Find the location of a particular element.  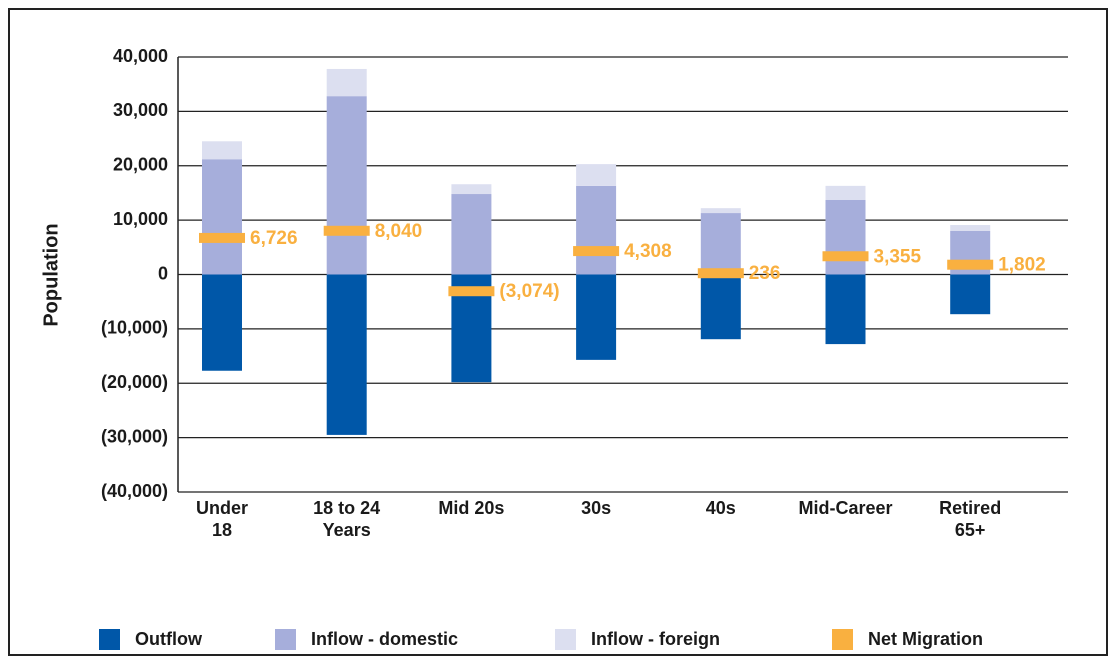

y-tick-label: 40,000 is located at coordinates (140, 56).